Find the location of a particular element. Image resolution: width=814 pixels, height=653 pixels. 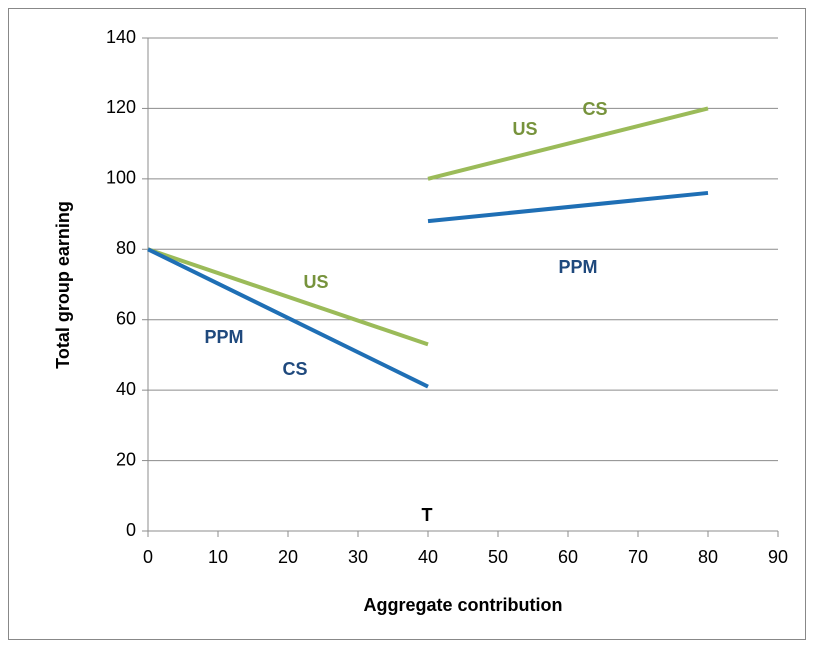

y-tick-label: 80 is located at coordinates (126, 248).